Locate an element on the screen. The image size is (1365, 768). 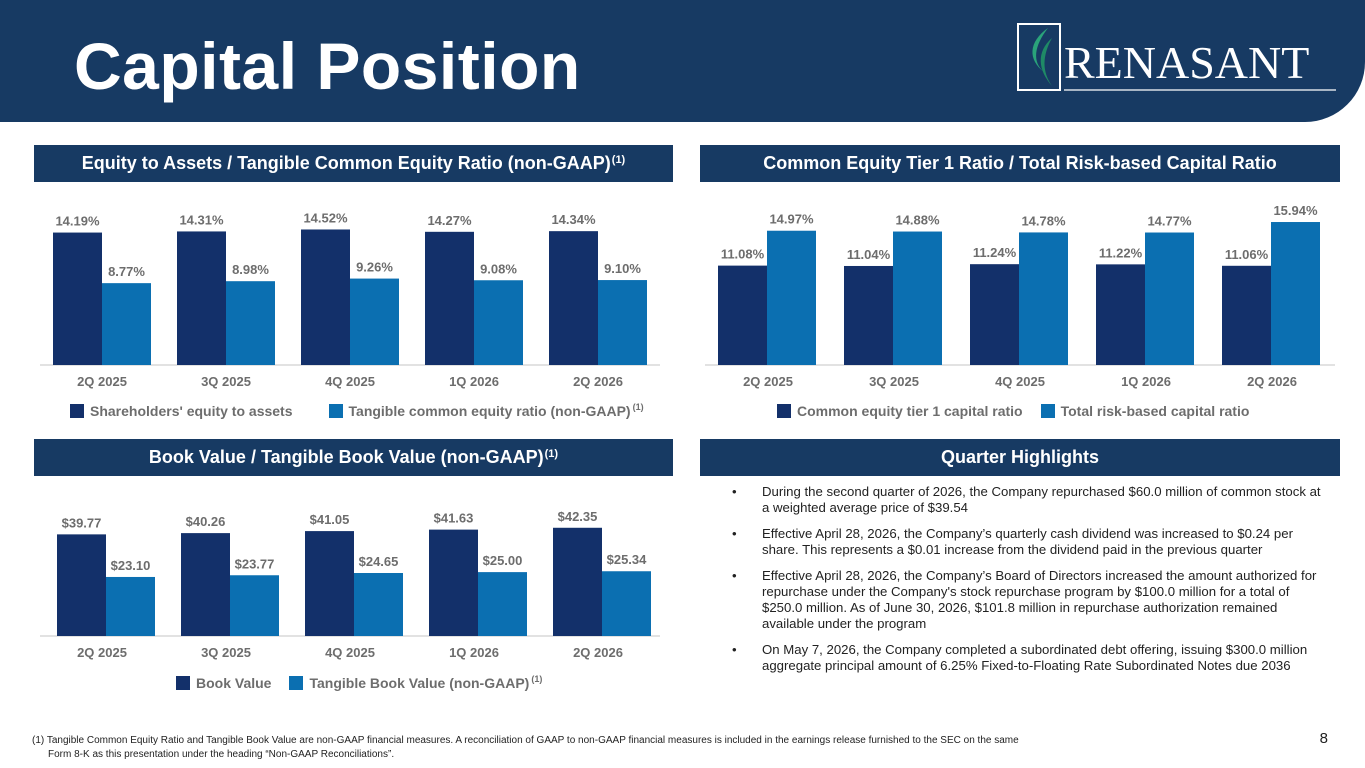
page-title: Capital Position is located at coordinates (327, 66).